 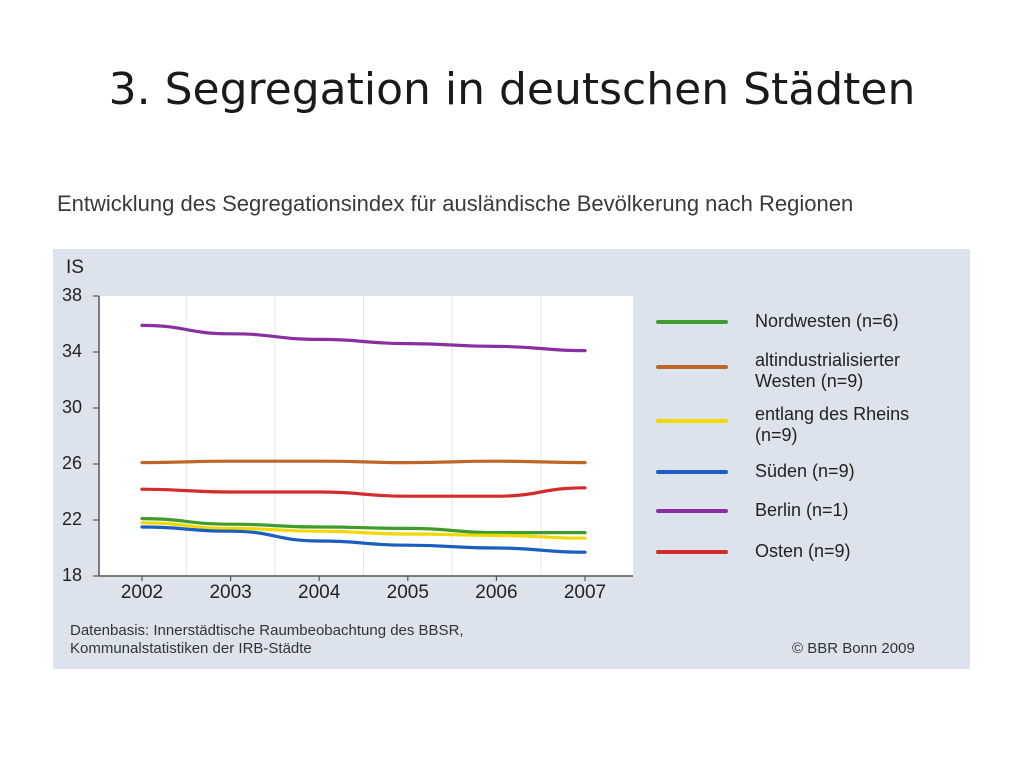 I want to click on x-tick-label: 2005, so click(x=407, y=592).